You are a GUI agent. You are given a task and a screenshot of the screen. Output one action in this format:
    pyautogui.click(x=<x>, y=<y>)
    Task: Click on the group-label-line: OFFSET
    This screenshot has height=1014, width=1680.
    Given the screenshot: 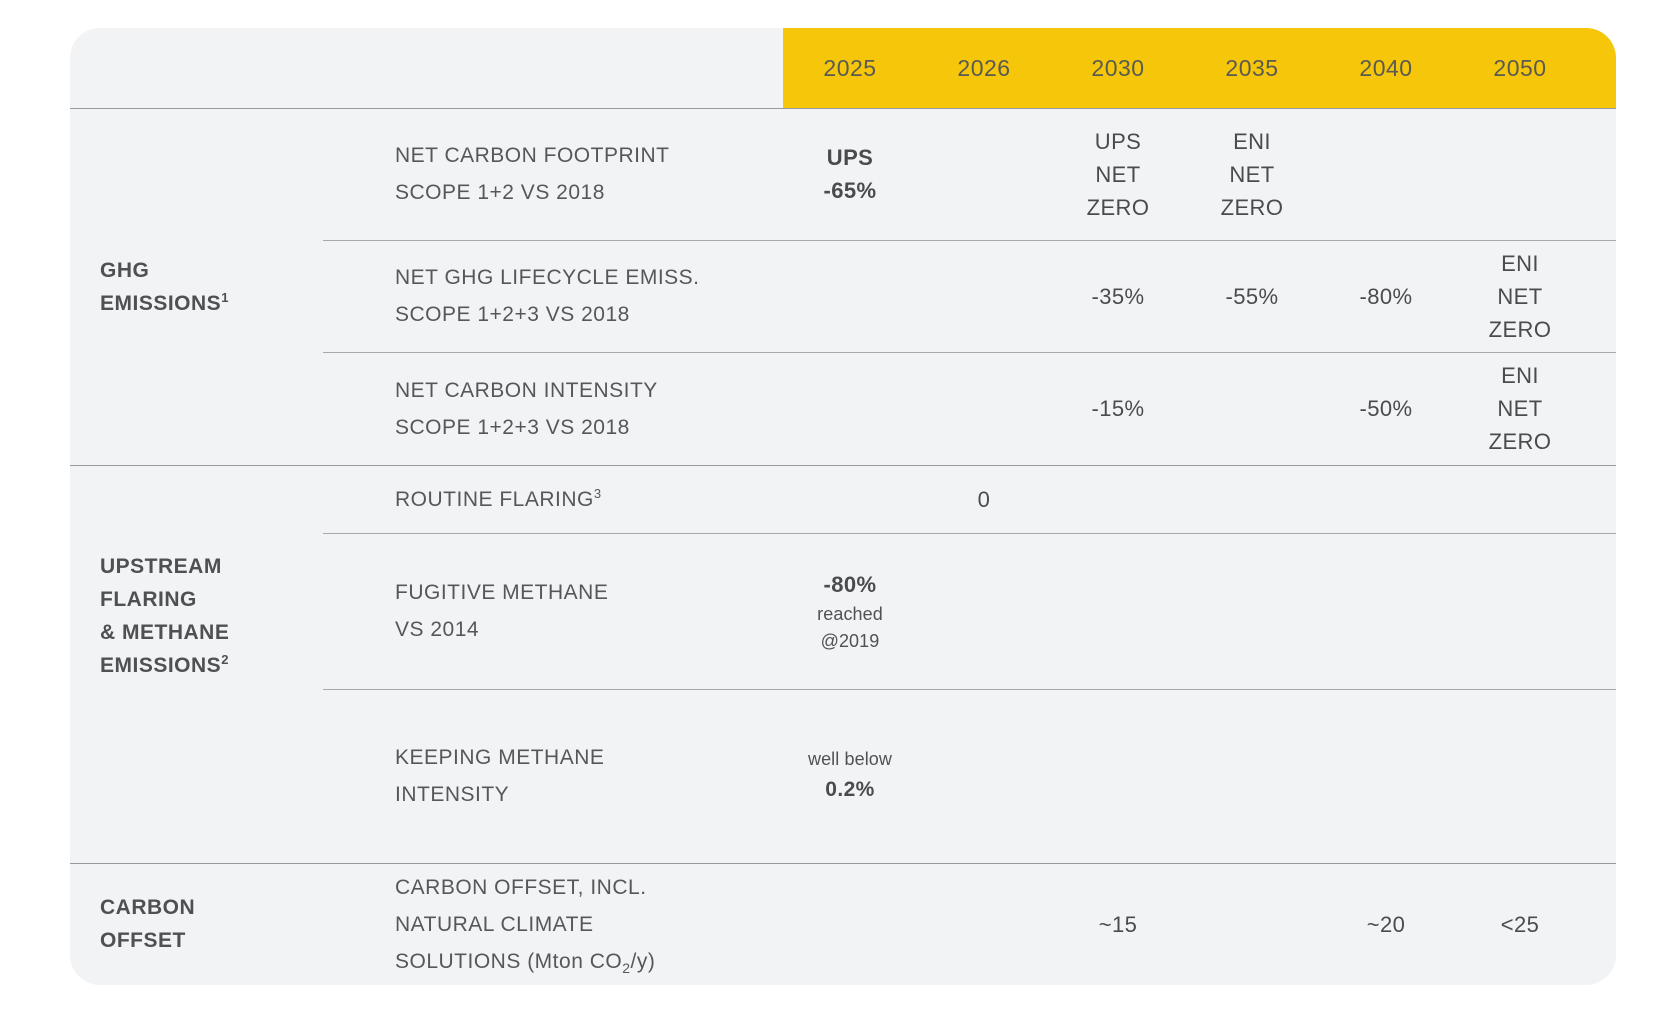 What is the action you would take?
    pyautogui.click(x=143, y=940)
    